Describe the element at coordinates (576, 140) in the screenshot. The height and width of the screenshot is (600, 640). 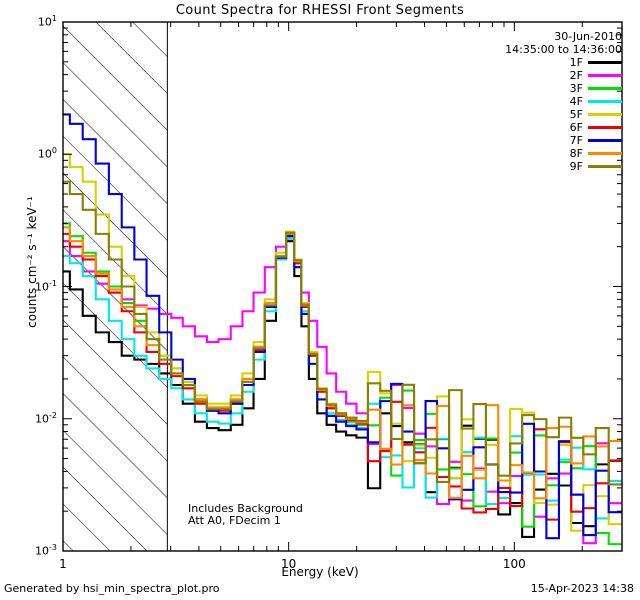
I see `legend-item-label: 7F` at that location.